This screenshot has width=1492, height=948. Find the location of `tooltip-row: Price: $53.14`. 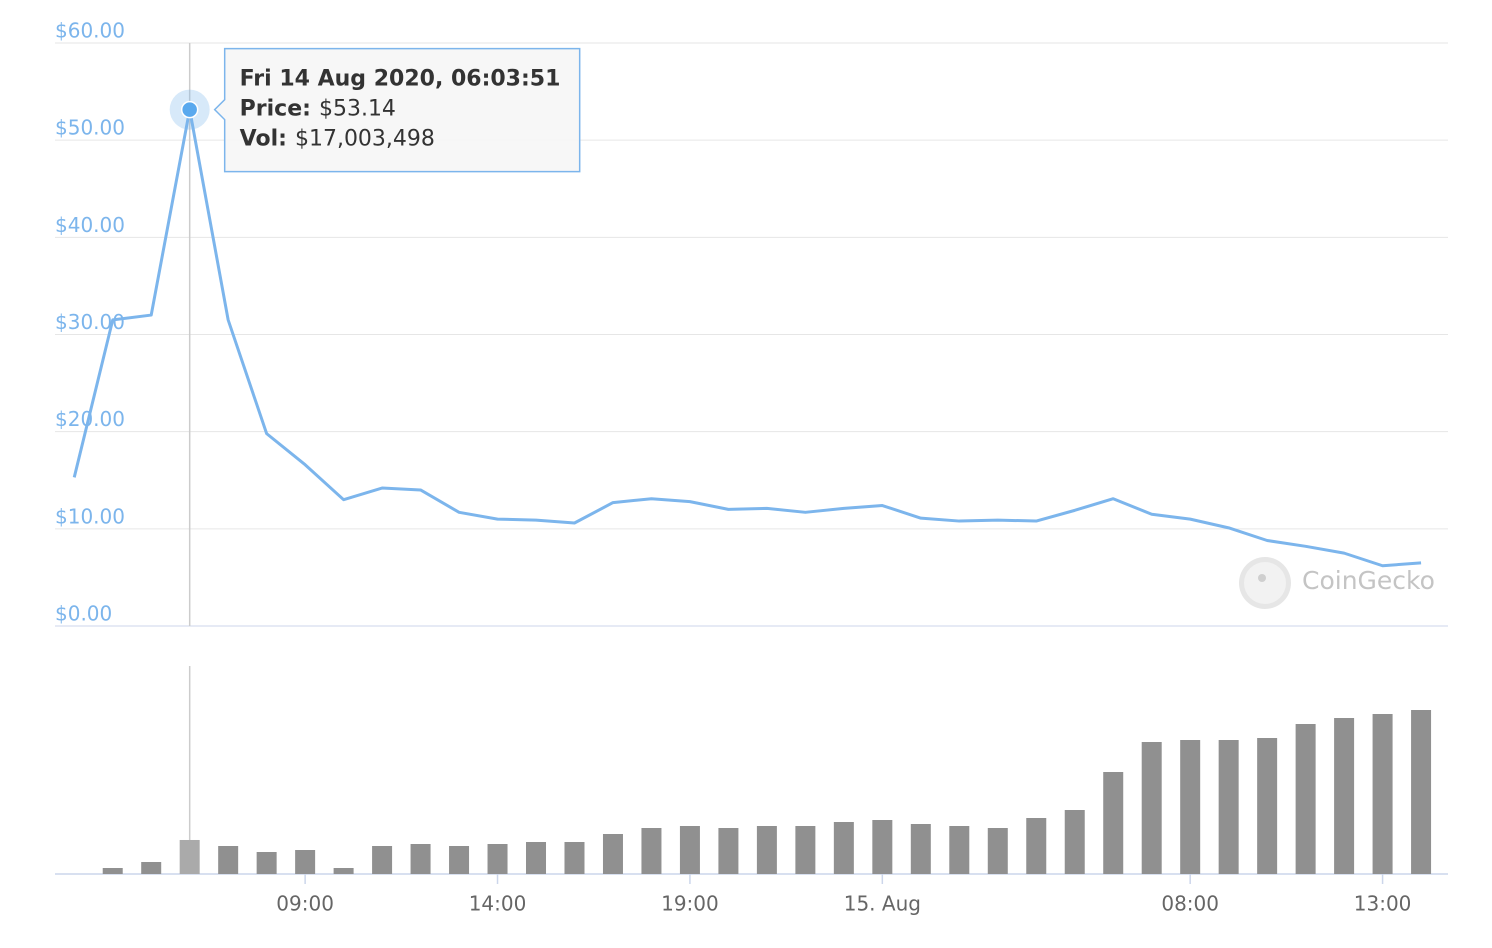

tooltip-row: Price: $53.14 is located at coordinates (318, 109).